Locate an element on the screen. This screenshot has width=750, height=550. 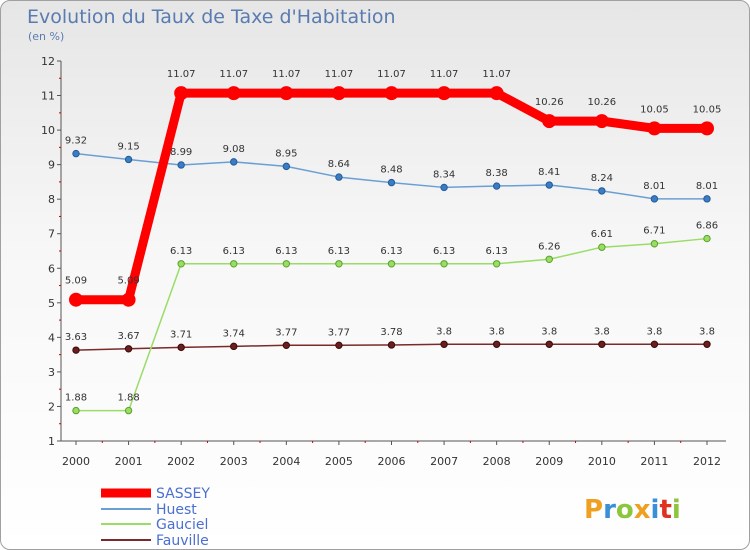
legend-label-sassey: SASSEY is located at coordinates (183, 494).